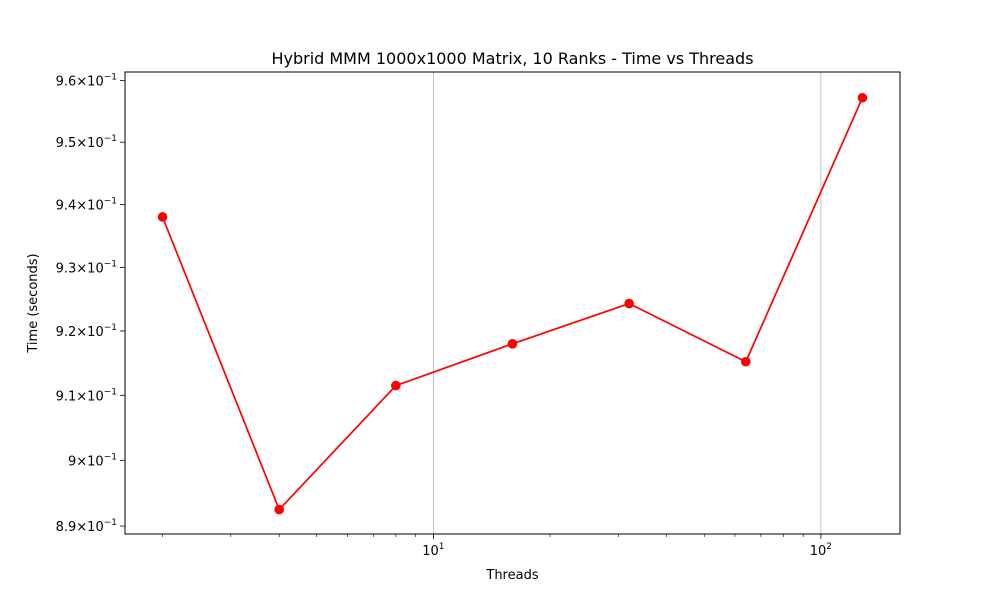 The height and width of the screenshot is (600, 1000). What do you see at coordinates (497, 546) in the screenshot?
I see `x-axis: 10¹ 10²` at bounding box center [497, 546].